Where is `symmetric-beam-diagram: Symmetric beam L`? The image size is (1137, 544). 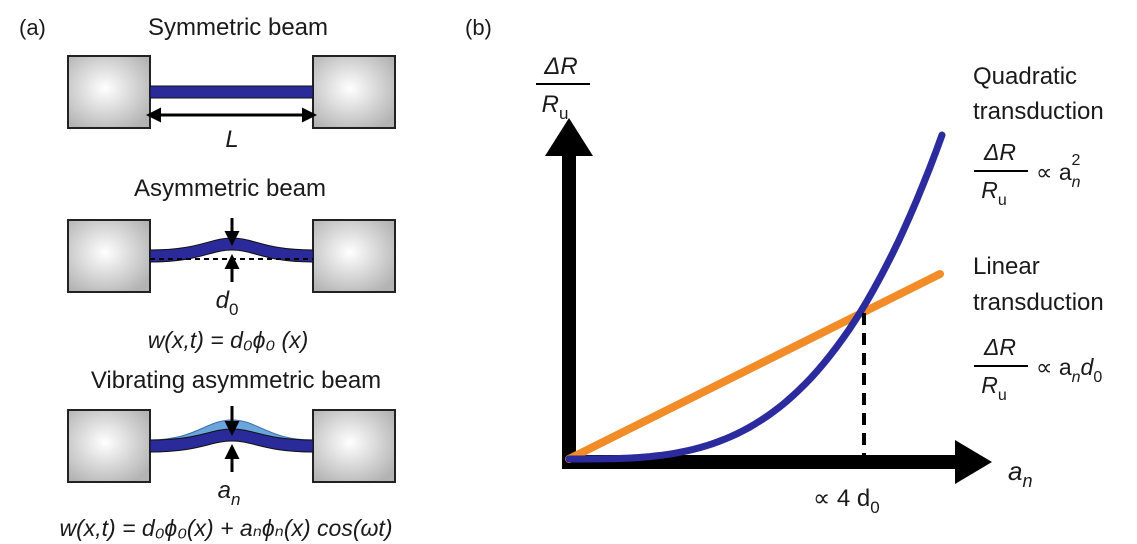
symmetric-beam-diagram: Symmetric beam L is located at coordinates (231, 83).